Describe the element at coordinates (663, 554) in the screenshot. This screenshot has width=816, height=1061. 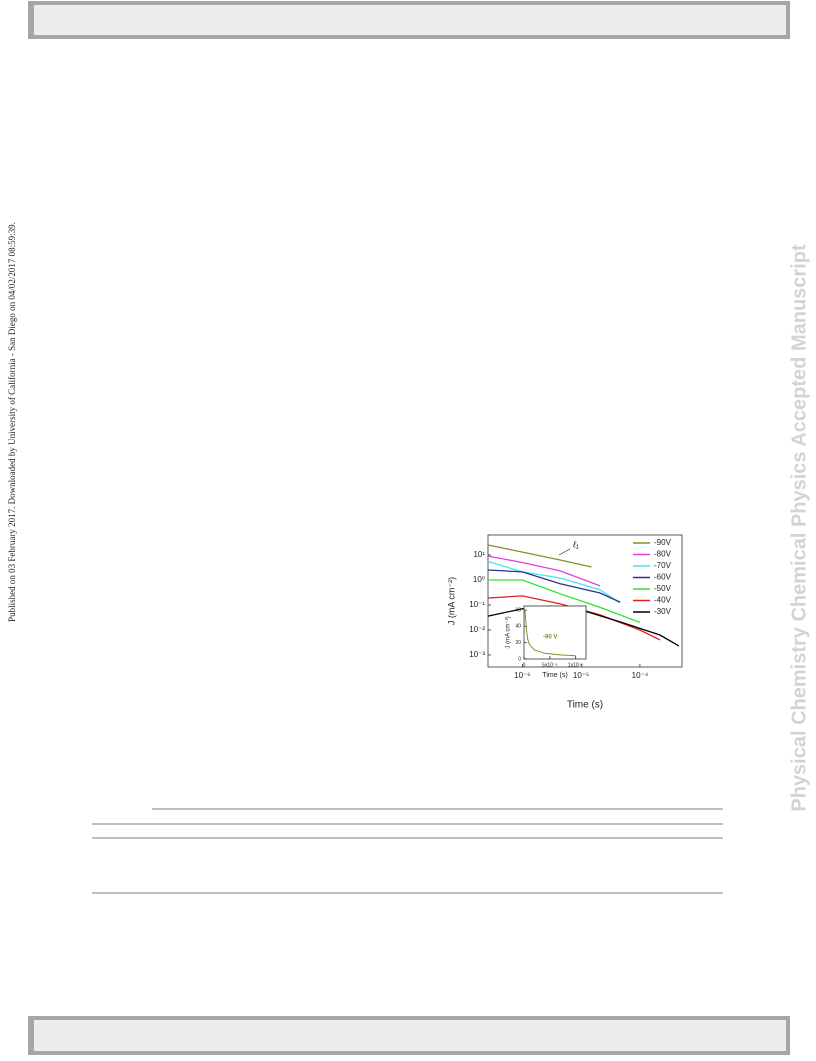
I see `legend-label: -80V` at that location.